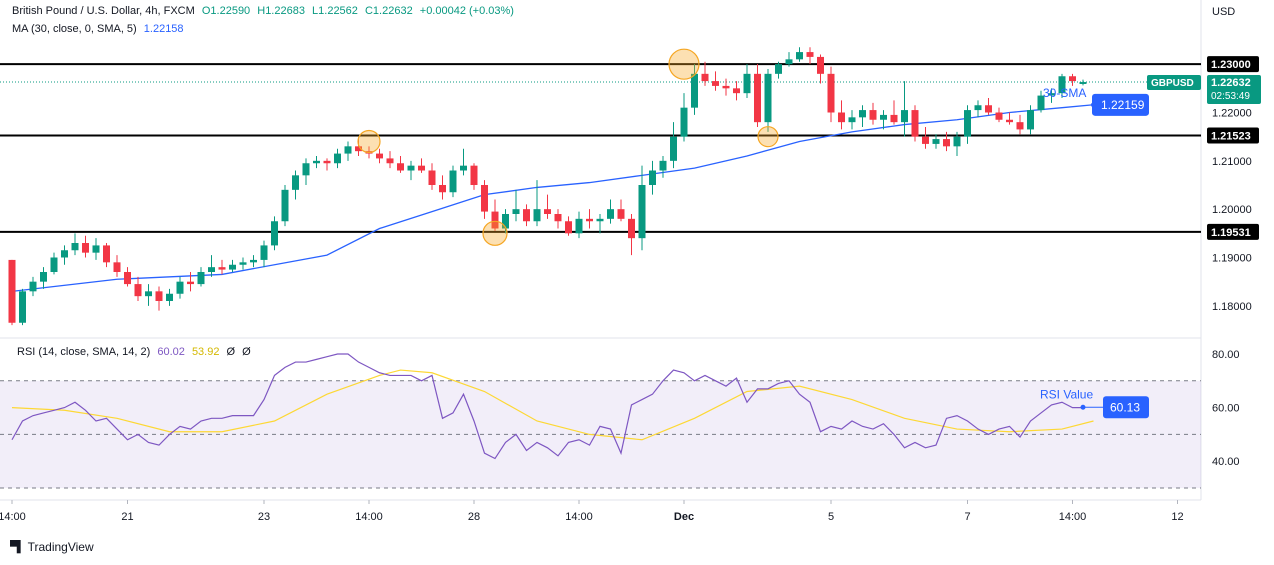  I want to click on time-tick-1: 21, so click(127, 517).